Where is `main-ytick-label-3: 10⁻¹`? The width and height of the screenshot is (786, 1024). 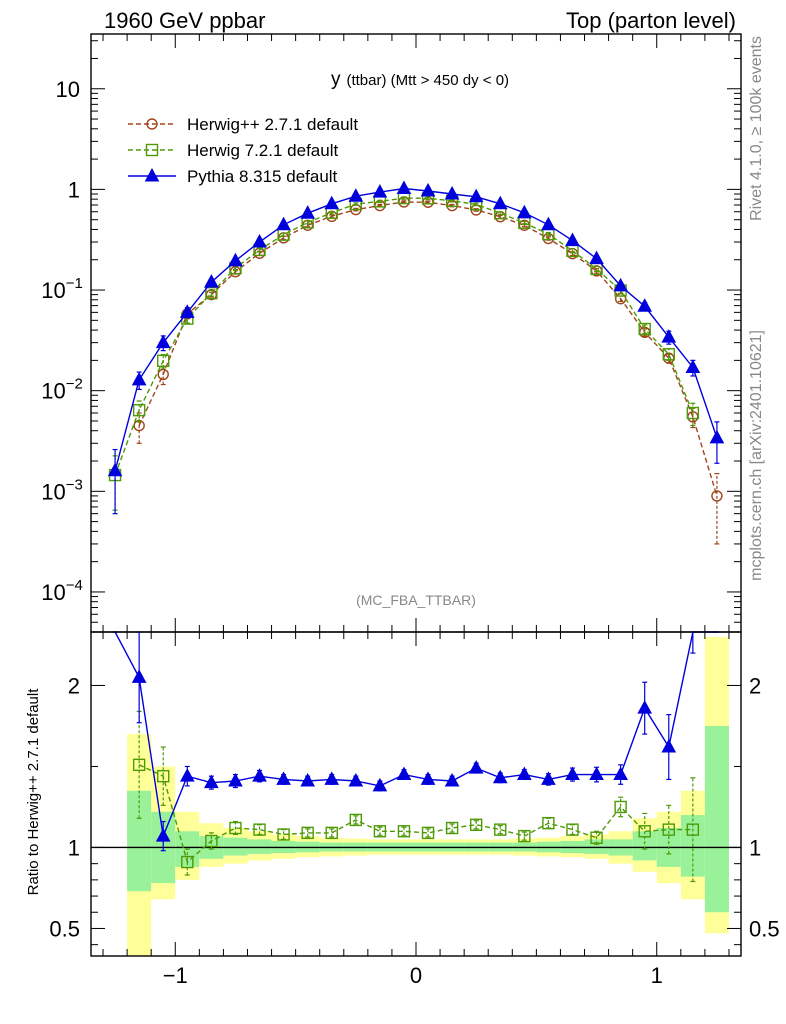 main-ytick-label-3: 10⁻¹ is located at coordinates (62, 289).